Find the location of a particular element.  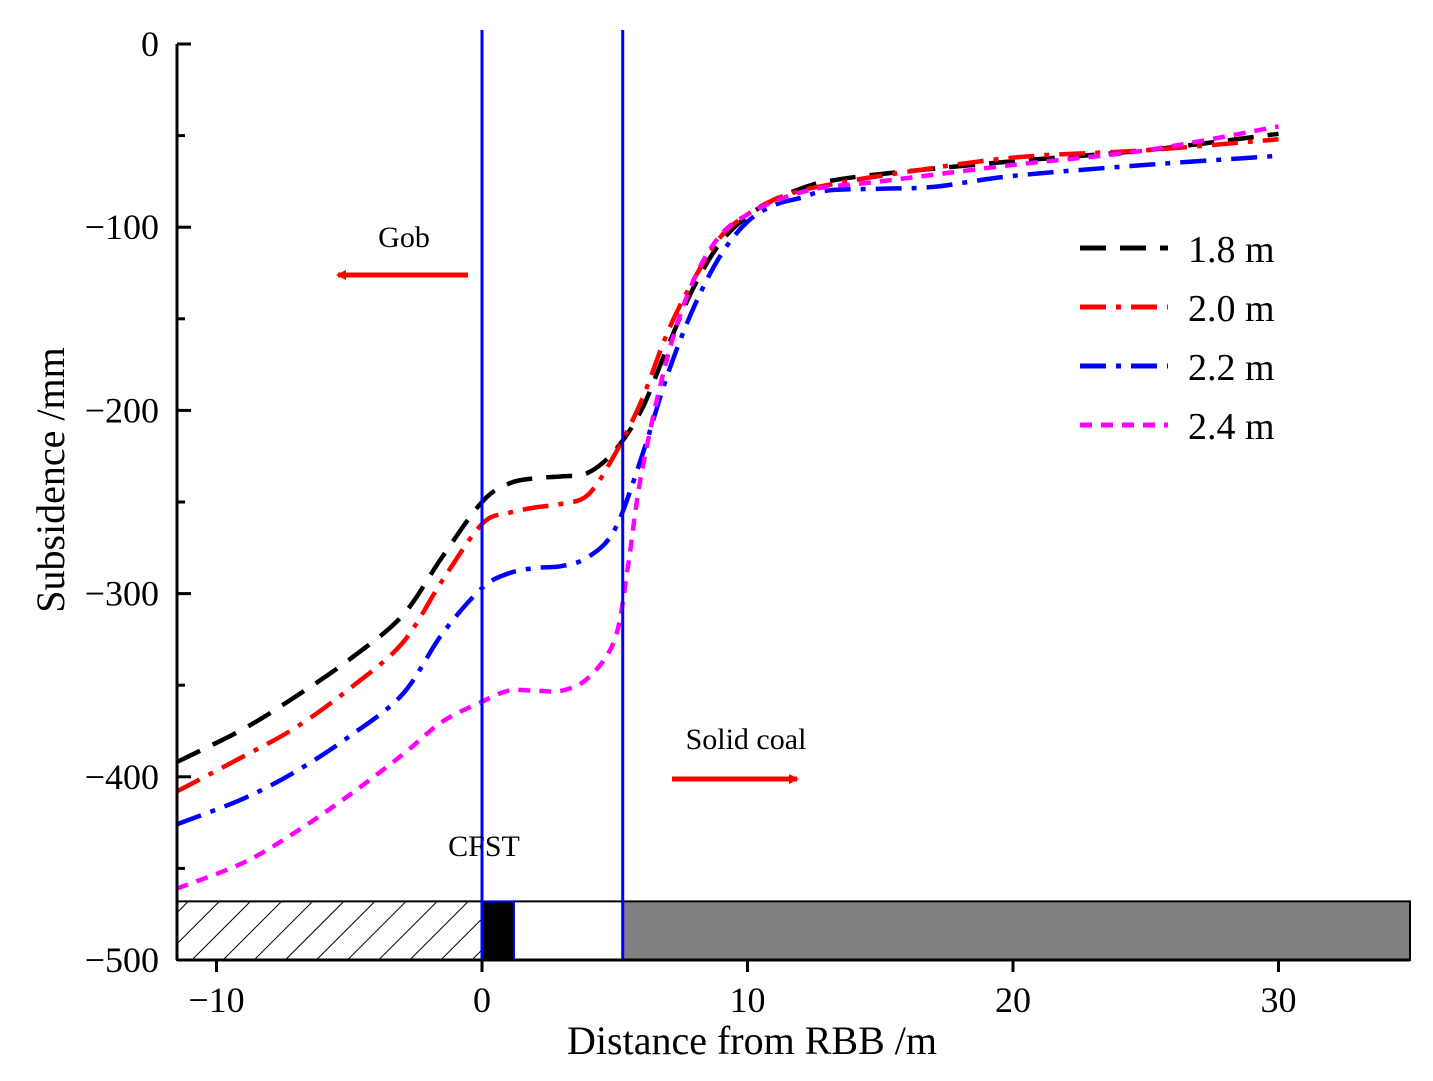

y-tick-label: −100 is located at coordinates (122, 227).